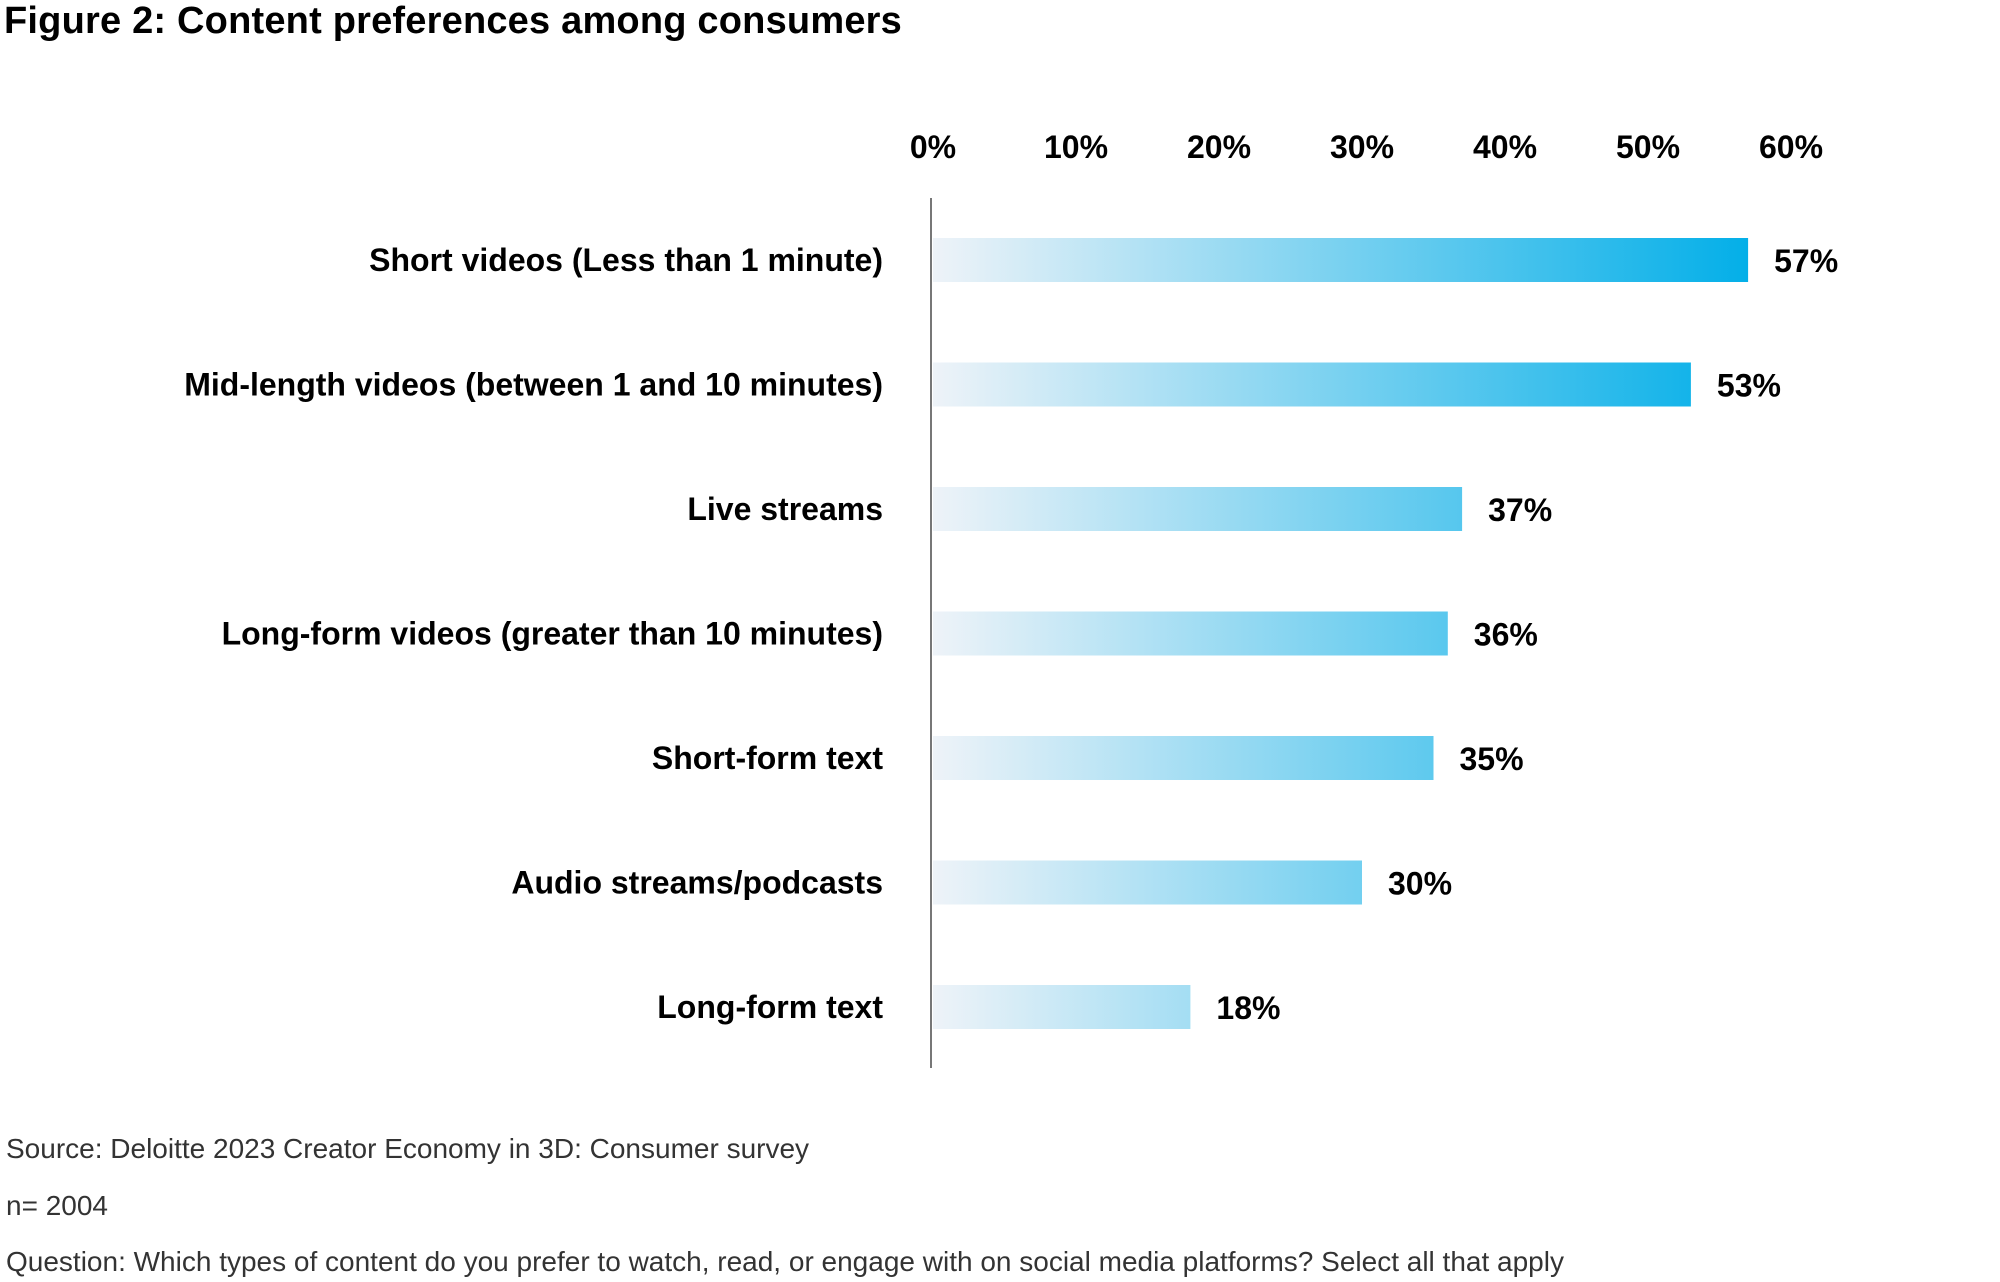  What do you see at coordinates (1362, 147) in the screenshot?
I see `x-tick-label: 30%` at bounding box center [1362, 147].